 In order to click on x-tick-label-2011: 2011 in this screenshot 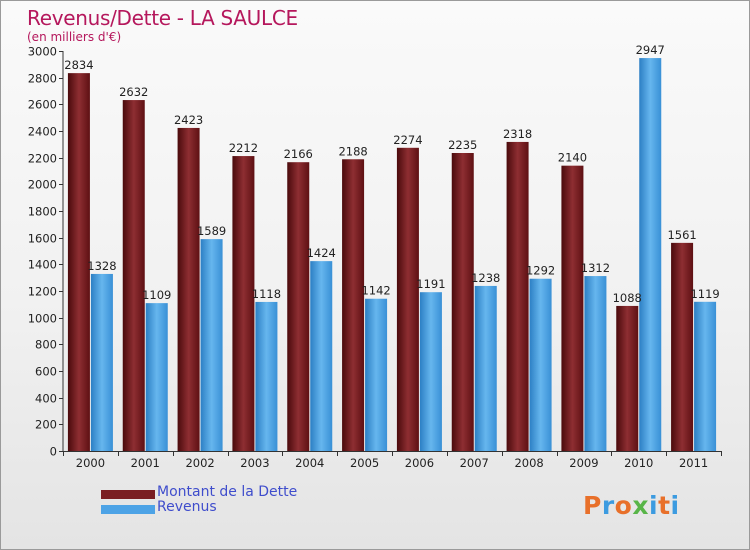, I will do `click(693, 463)`.